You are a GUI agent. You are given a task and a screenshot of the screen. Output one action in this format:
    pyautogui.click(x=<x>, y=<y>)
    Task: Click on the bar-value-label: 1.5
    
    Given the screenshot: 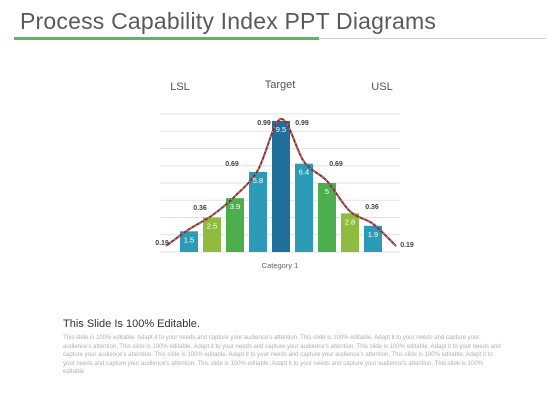 What is the action you would take?
    pyautogui.click(x=189, y=239)
    